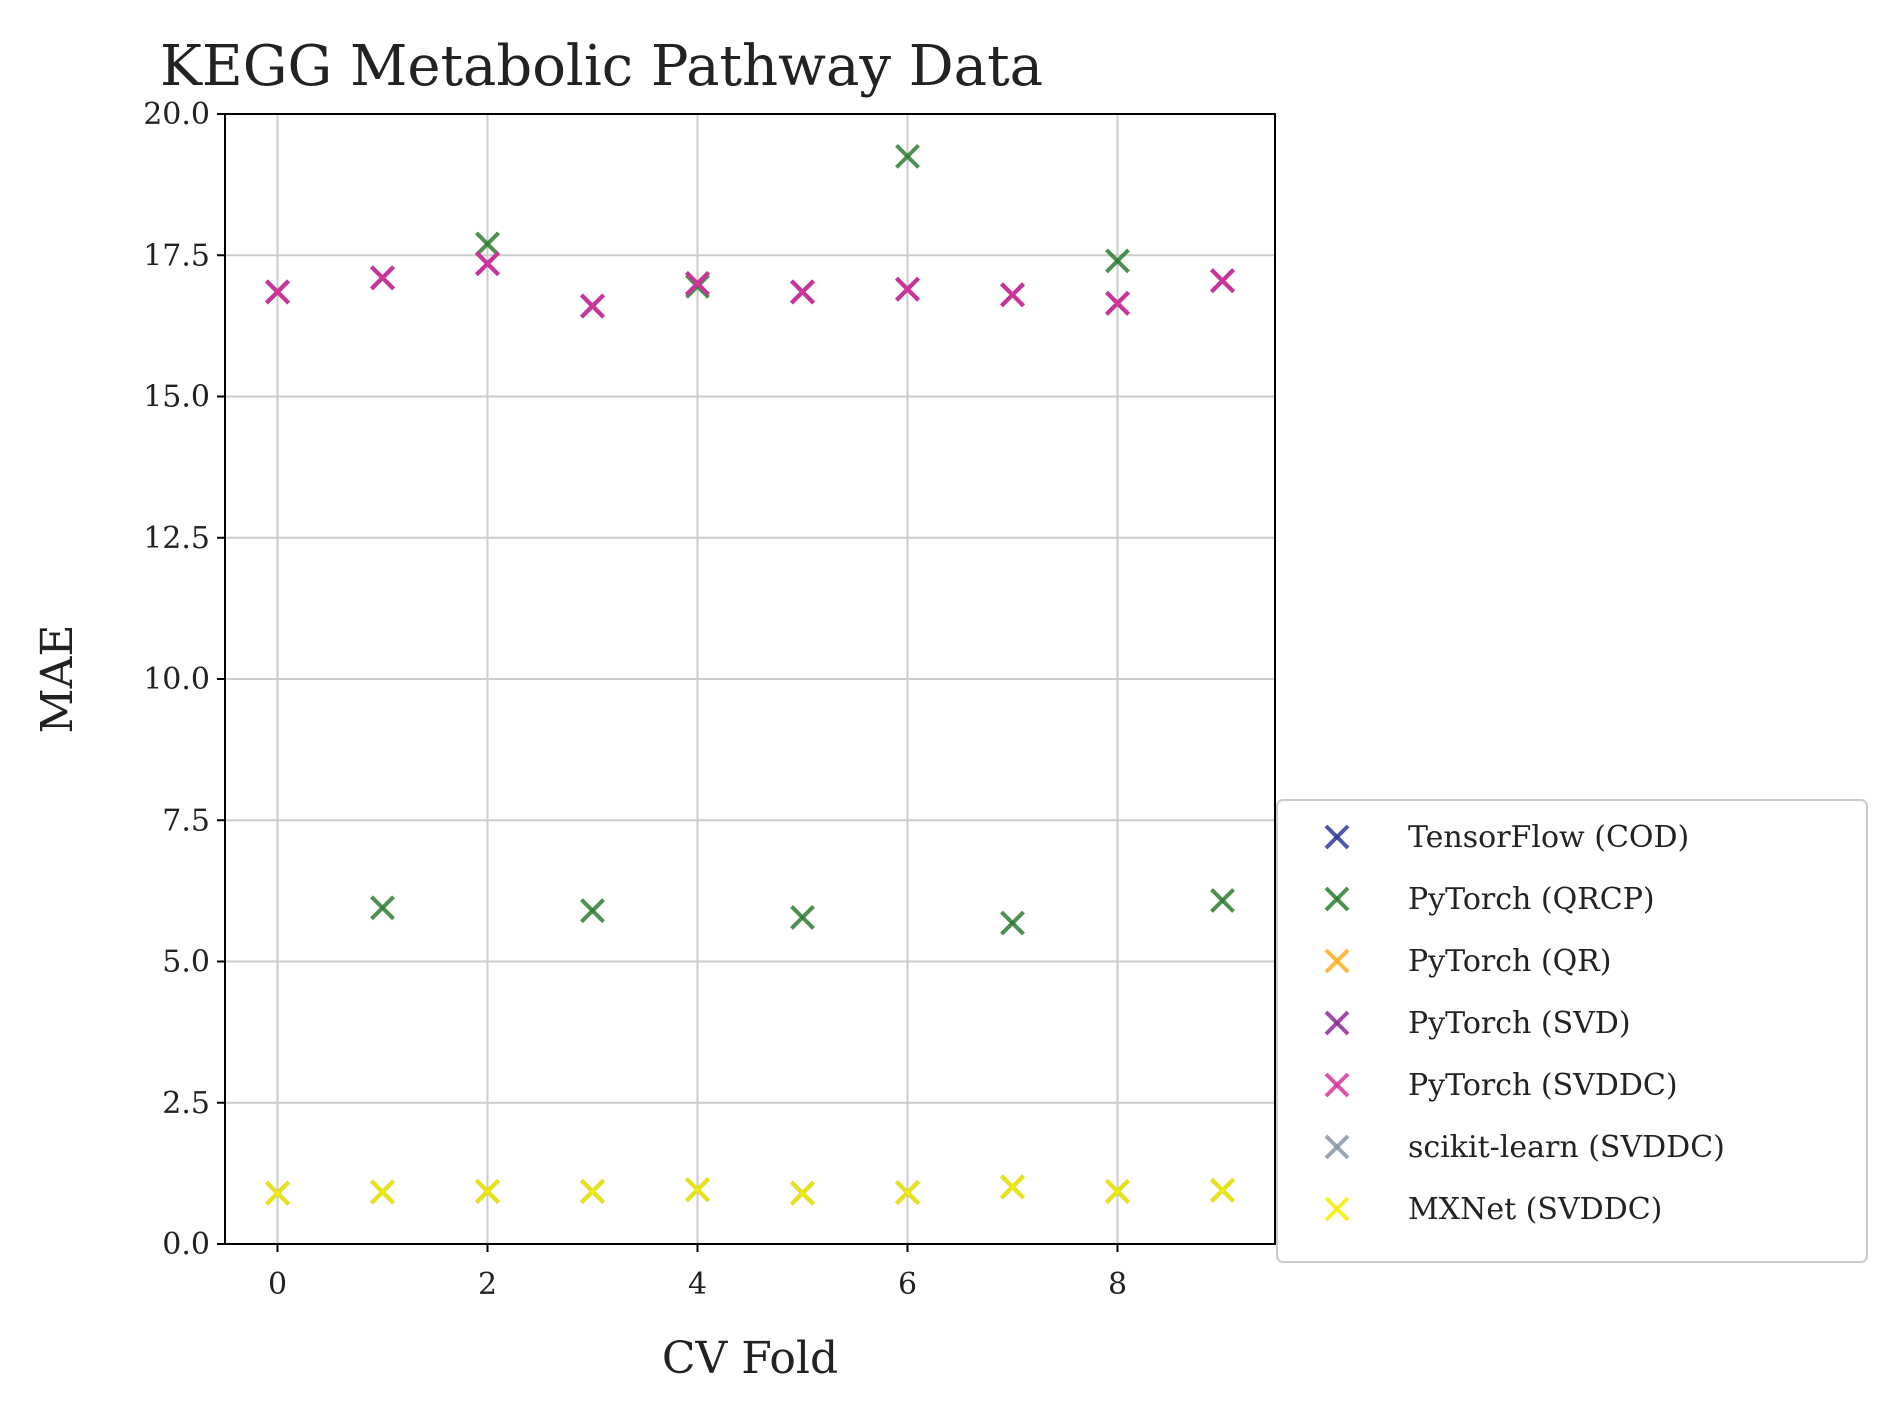 This screenshot has width=1892, height=1413. I want to click on y-tick-label: 5.0, so click(186, 962).